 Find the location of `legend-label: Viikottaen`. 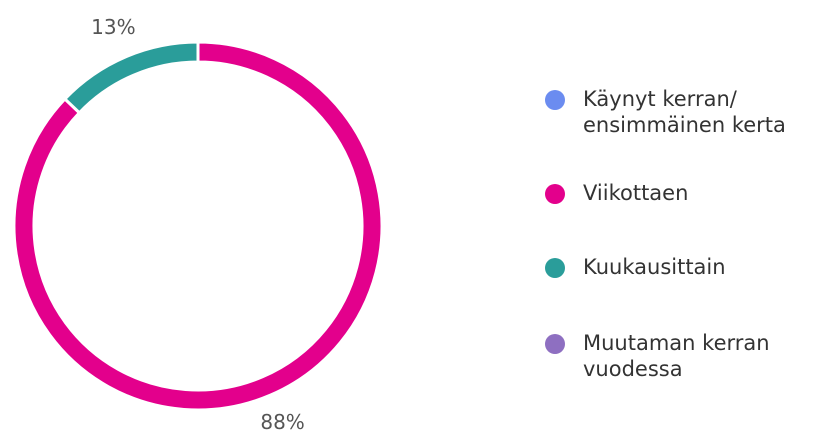

legend-label: Viikottaen is located at coordinates (636, 193).